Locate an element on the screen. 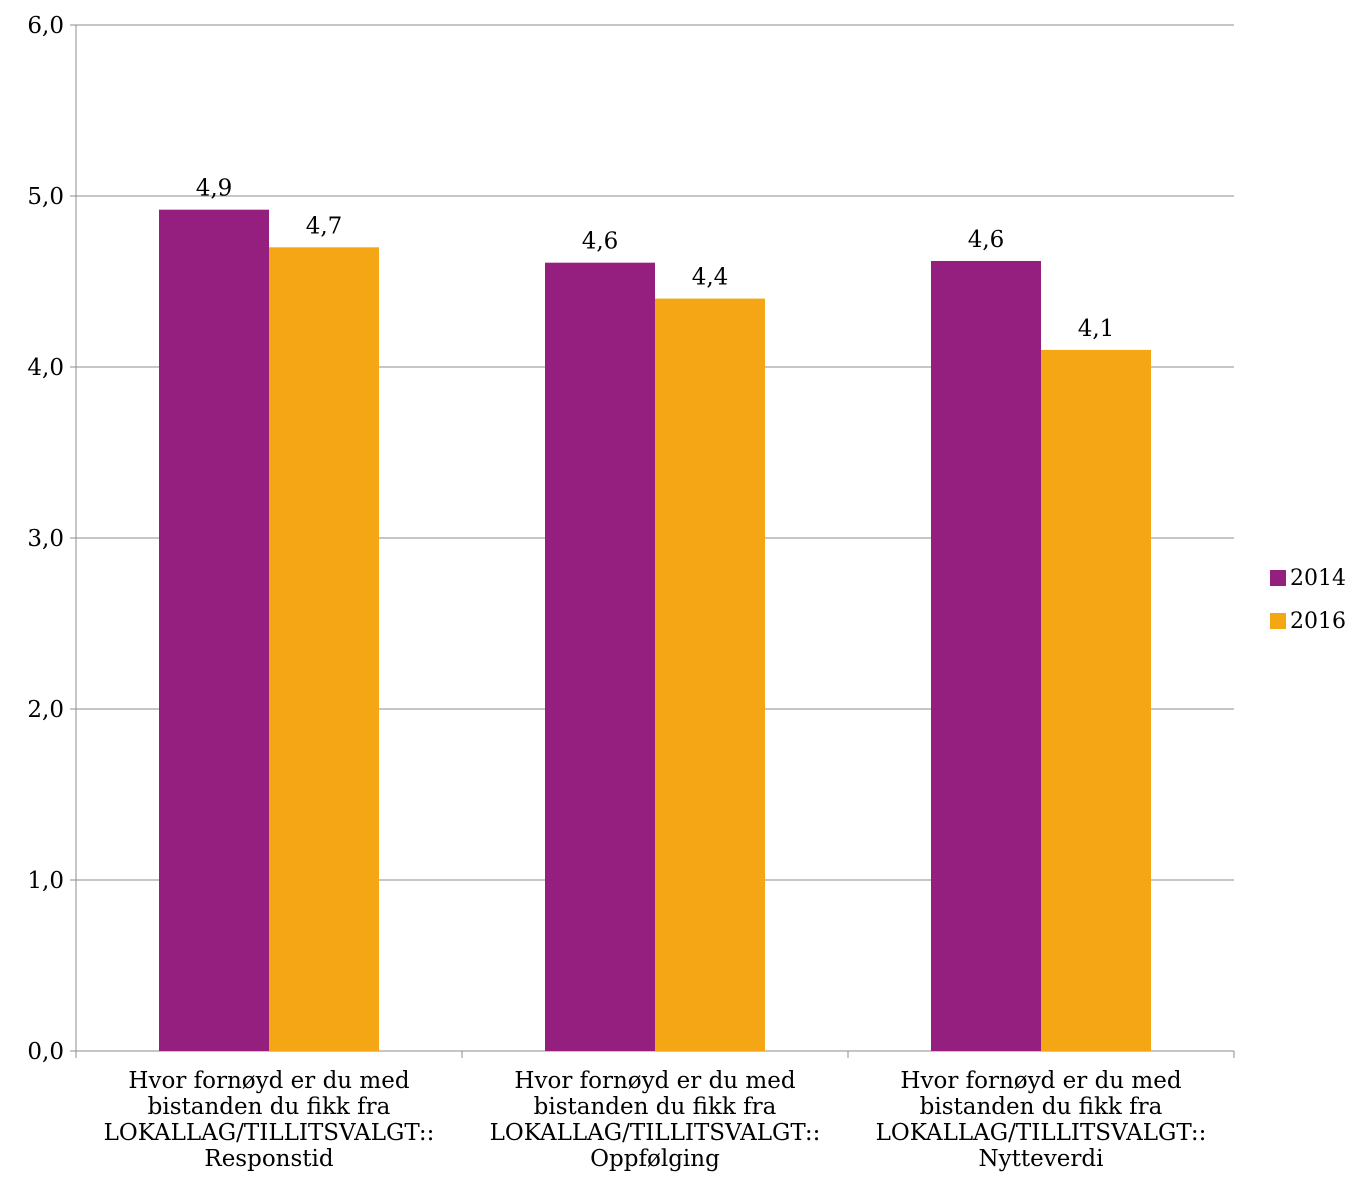 Image resolution: width=1355 pixels, height=1191 pixels. legend-item-2016: 2016 is located at coordinates (1308, 621).